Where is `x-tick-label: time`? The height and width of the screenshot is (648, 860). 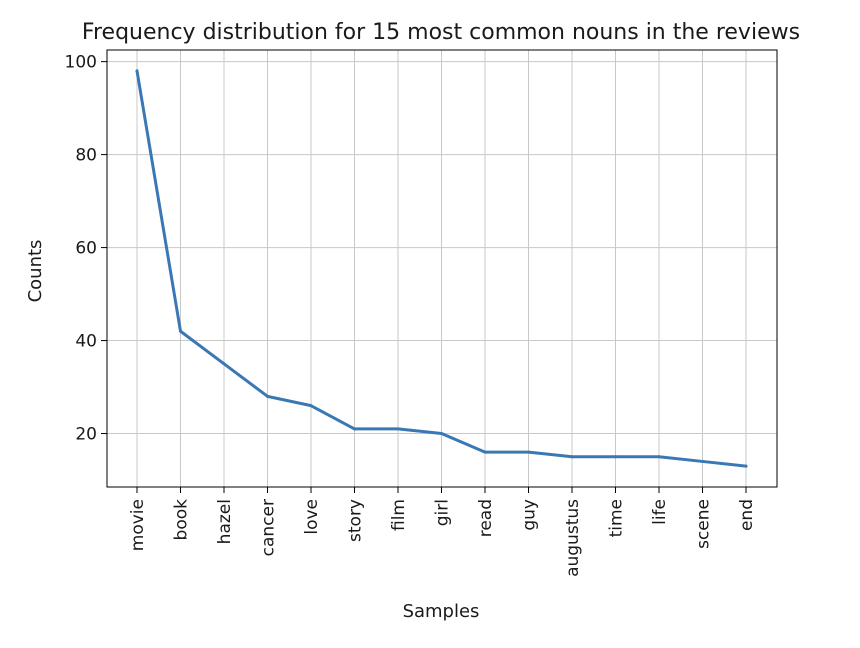
x-tick-label: time is located at coordinates (617, 518).